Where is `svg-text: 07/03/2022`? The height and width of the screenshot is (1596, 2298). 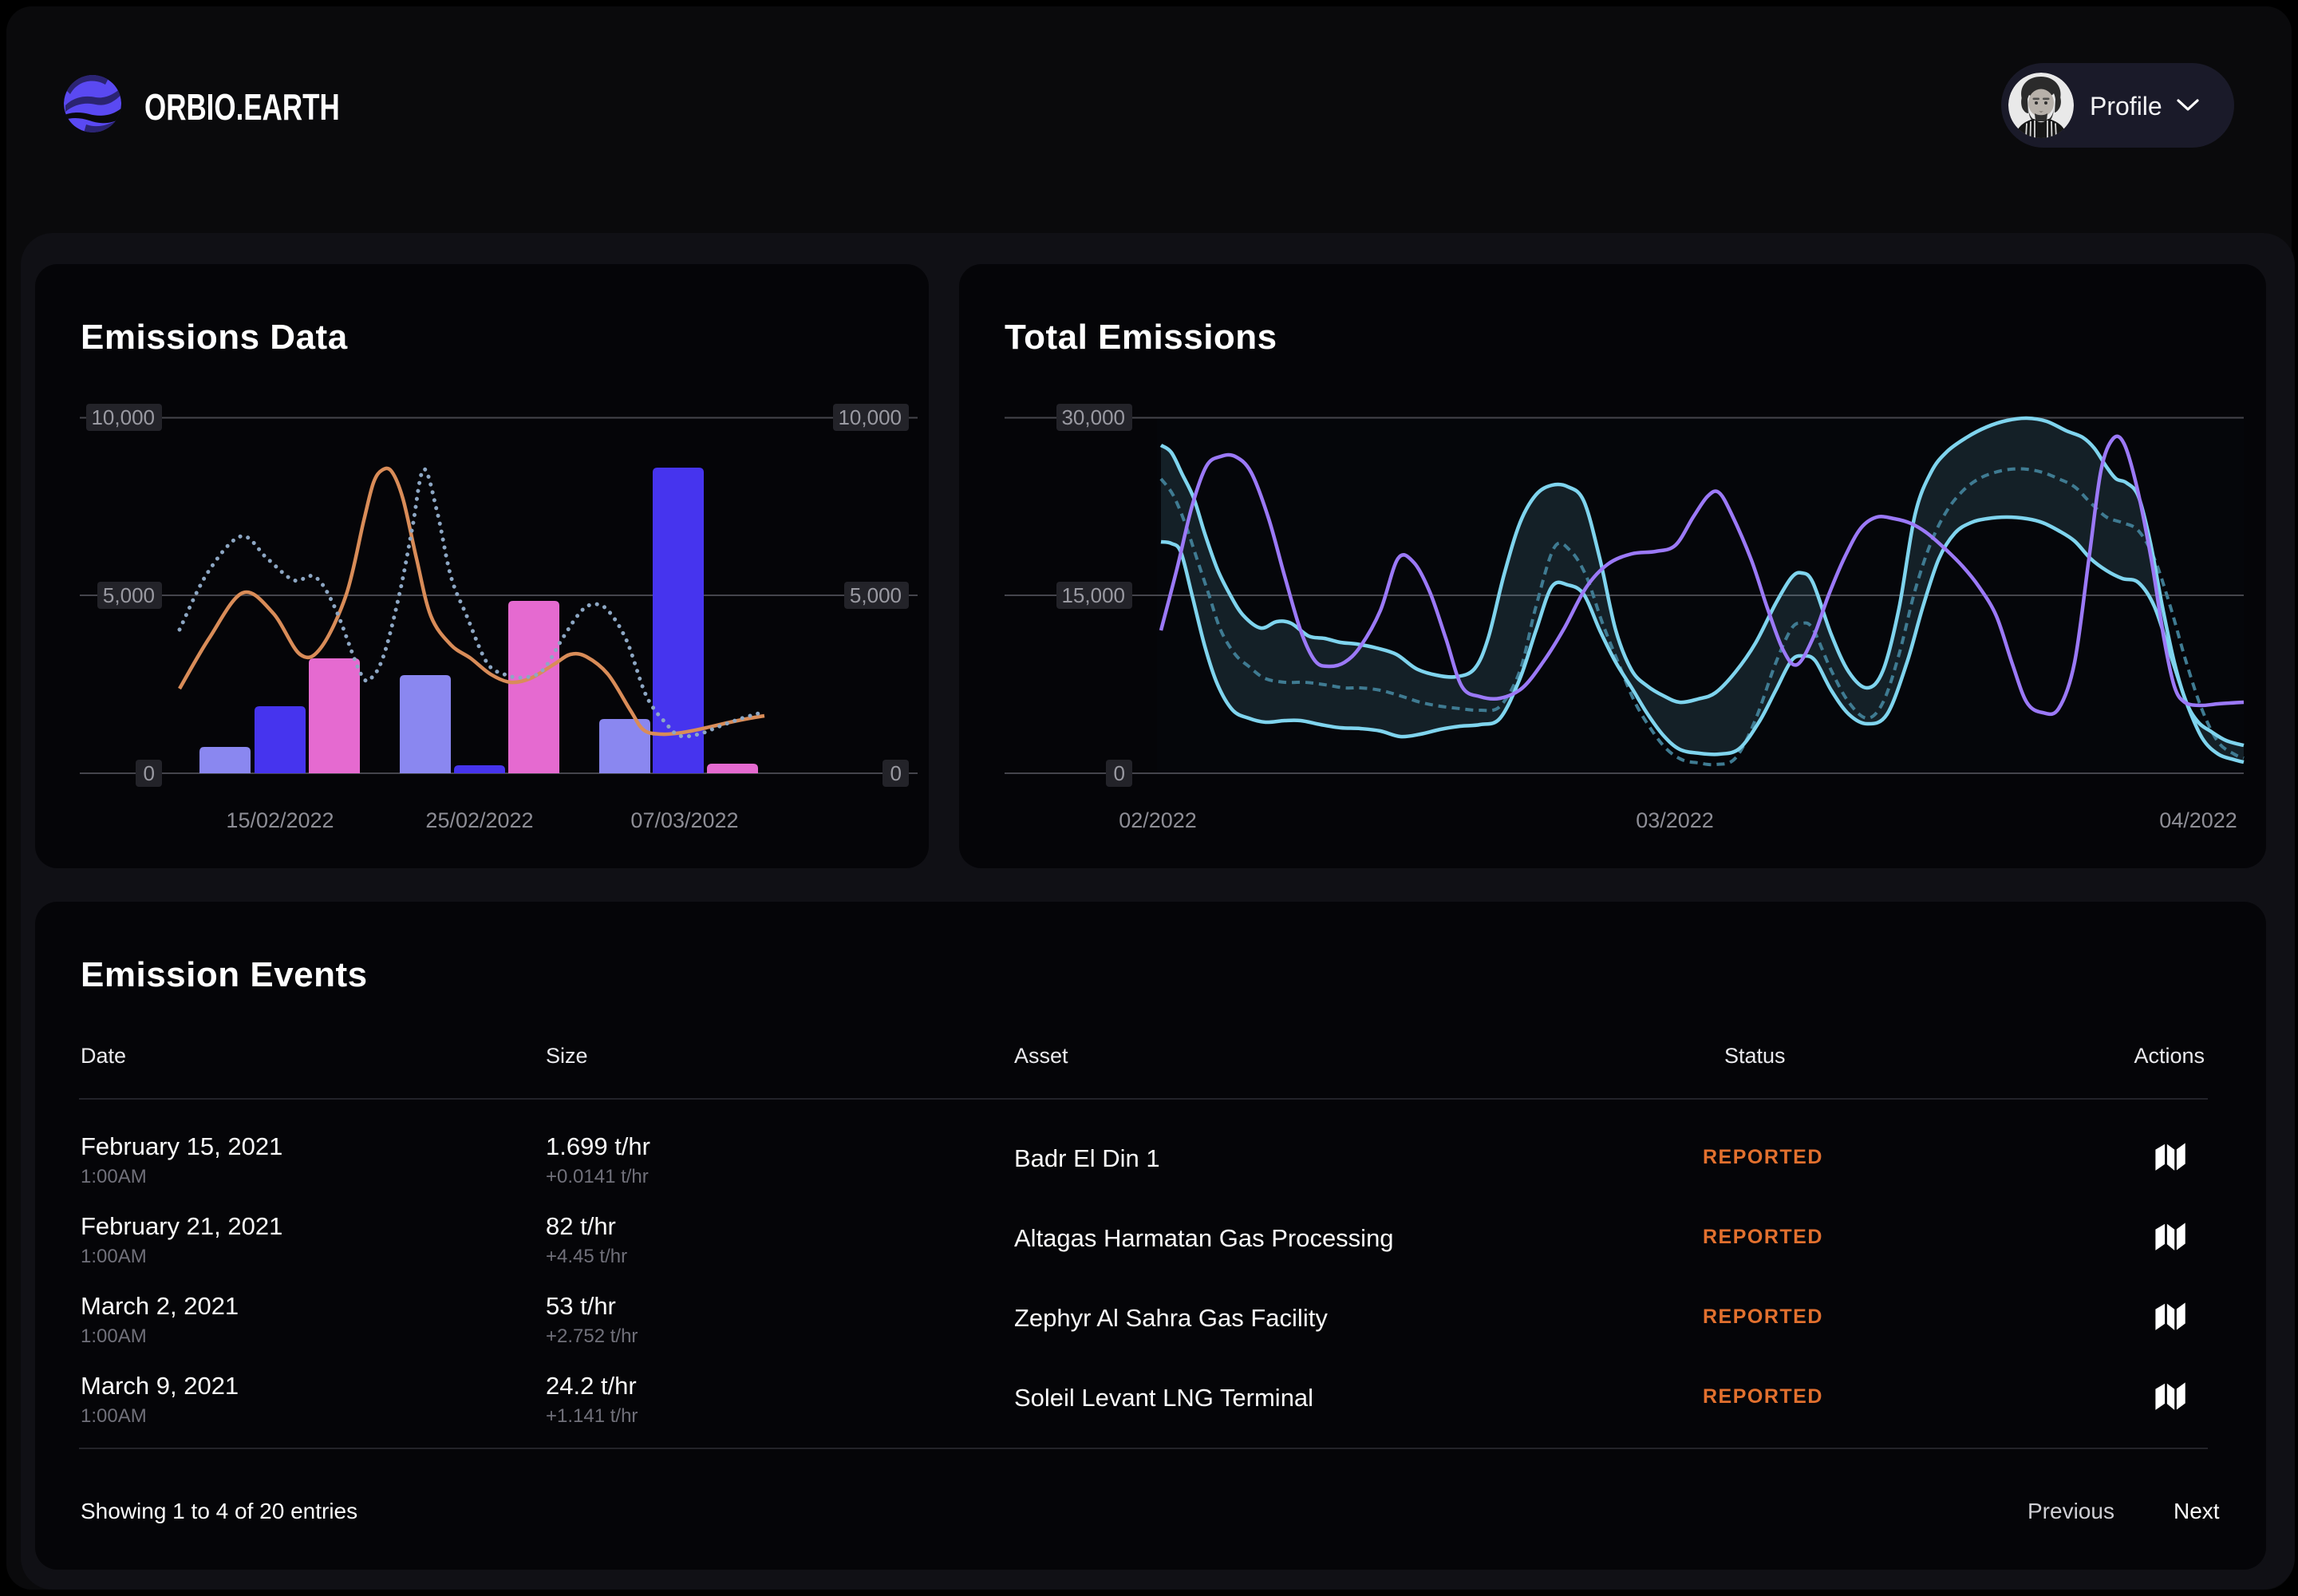
svg-text: 07/03/2022 is located at coordinates (684, 820).